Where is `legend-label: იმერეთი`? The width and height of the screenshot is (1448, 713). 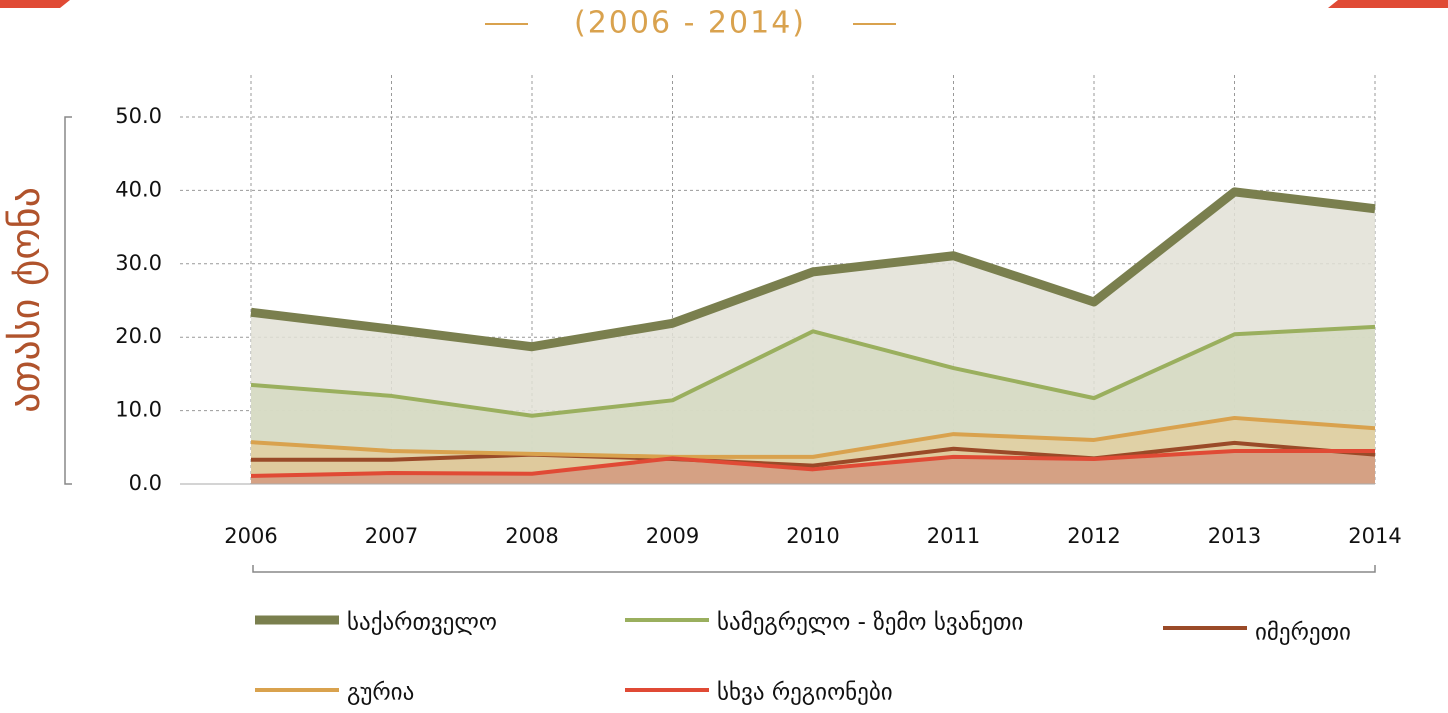
legend-label: იმერეთი is located at coordinates (1303, 633).